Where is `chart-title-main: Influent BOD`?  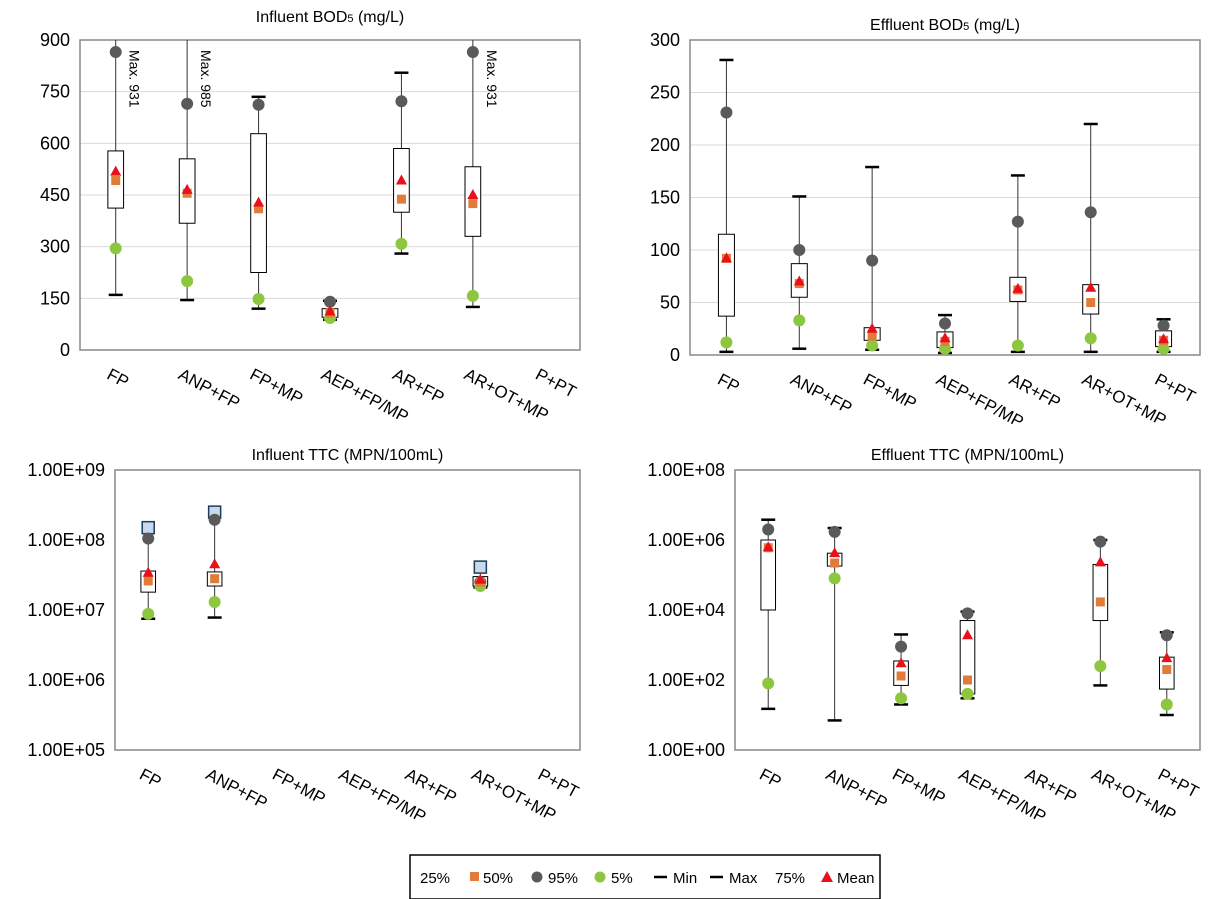
chart-title-main: Influent BOD is located at coordinates (302, 17).